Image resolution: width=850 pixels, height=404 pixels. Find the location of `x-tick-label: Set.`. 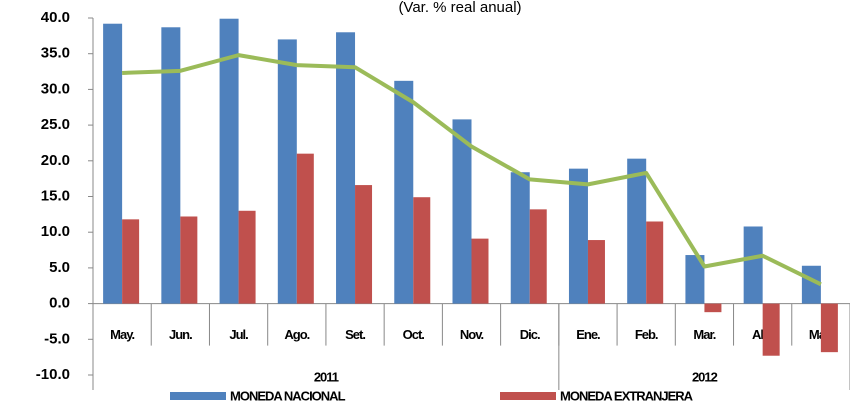

x-tick-label: Set. is located at coordinates (355, 334).